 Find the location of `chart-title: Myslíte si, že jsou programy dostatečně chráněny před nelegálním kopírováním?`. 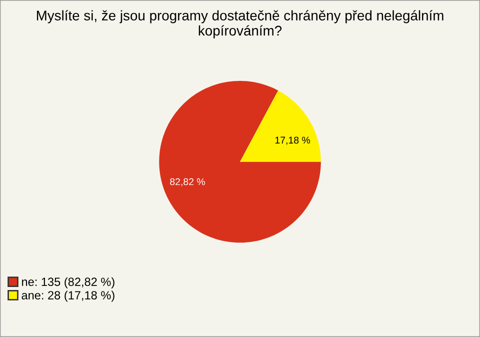

chart-title: Myslíte si, že jsou programy dostatečně chráněny před nelegálním kopírováním? is located at coordinates (240, 24).